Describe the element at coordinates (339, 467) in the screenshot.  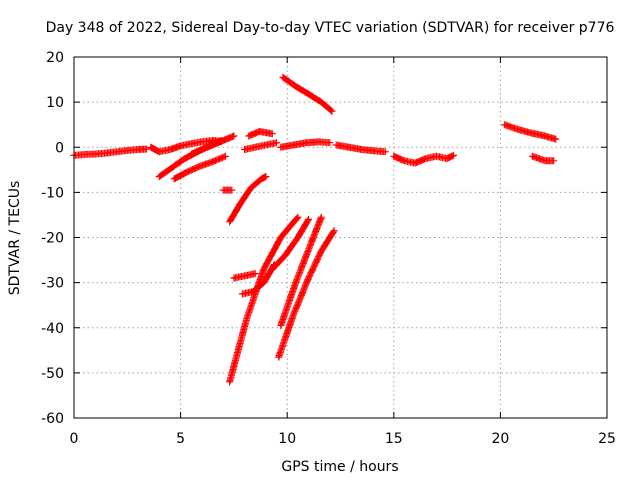
I see `x-axis-label: GPS time / hours` at that location.